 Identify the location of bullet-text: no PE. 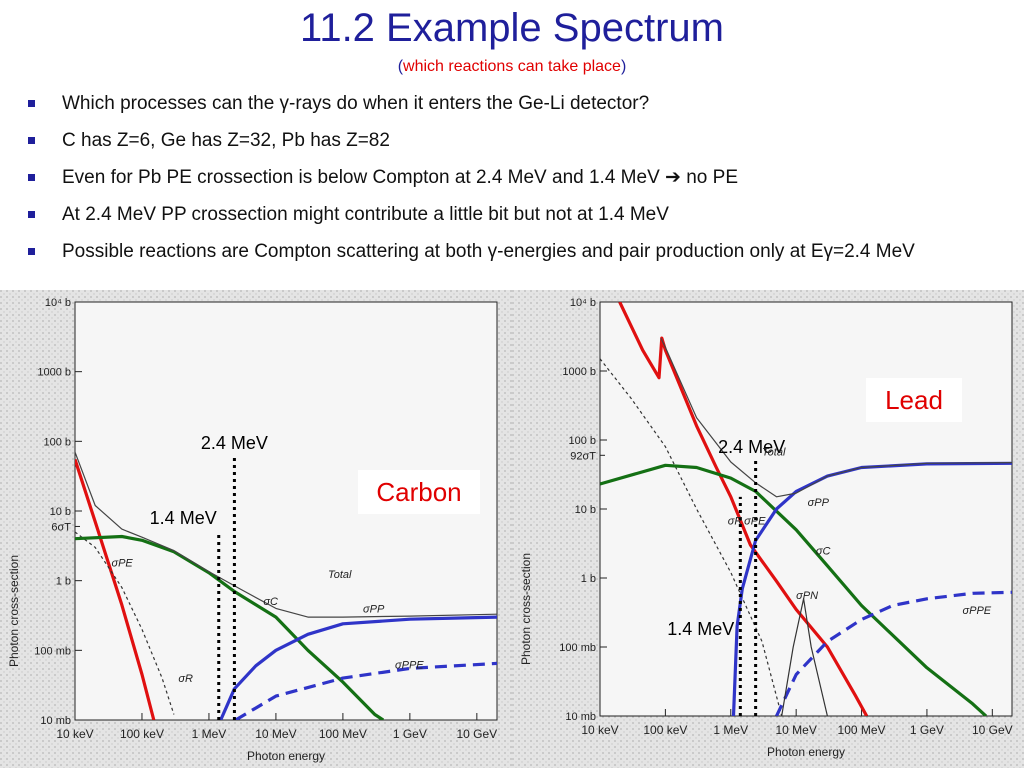
(709, 177).